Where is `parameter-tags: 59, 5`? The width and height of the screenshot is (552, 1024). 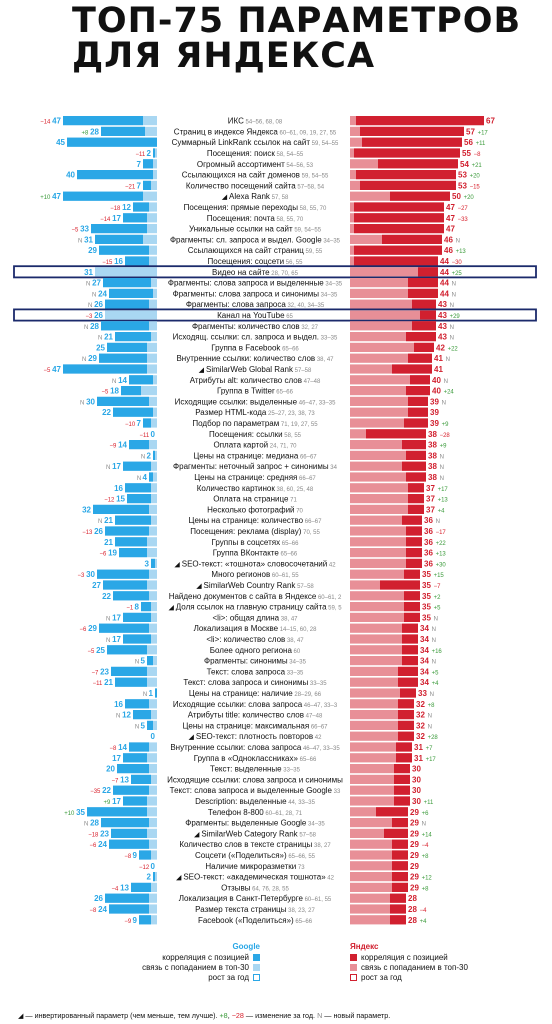 parameter-tags: 59, 5 is located at coordinates (335, 609).